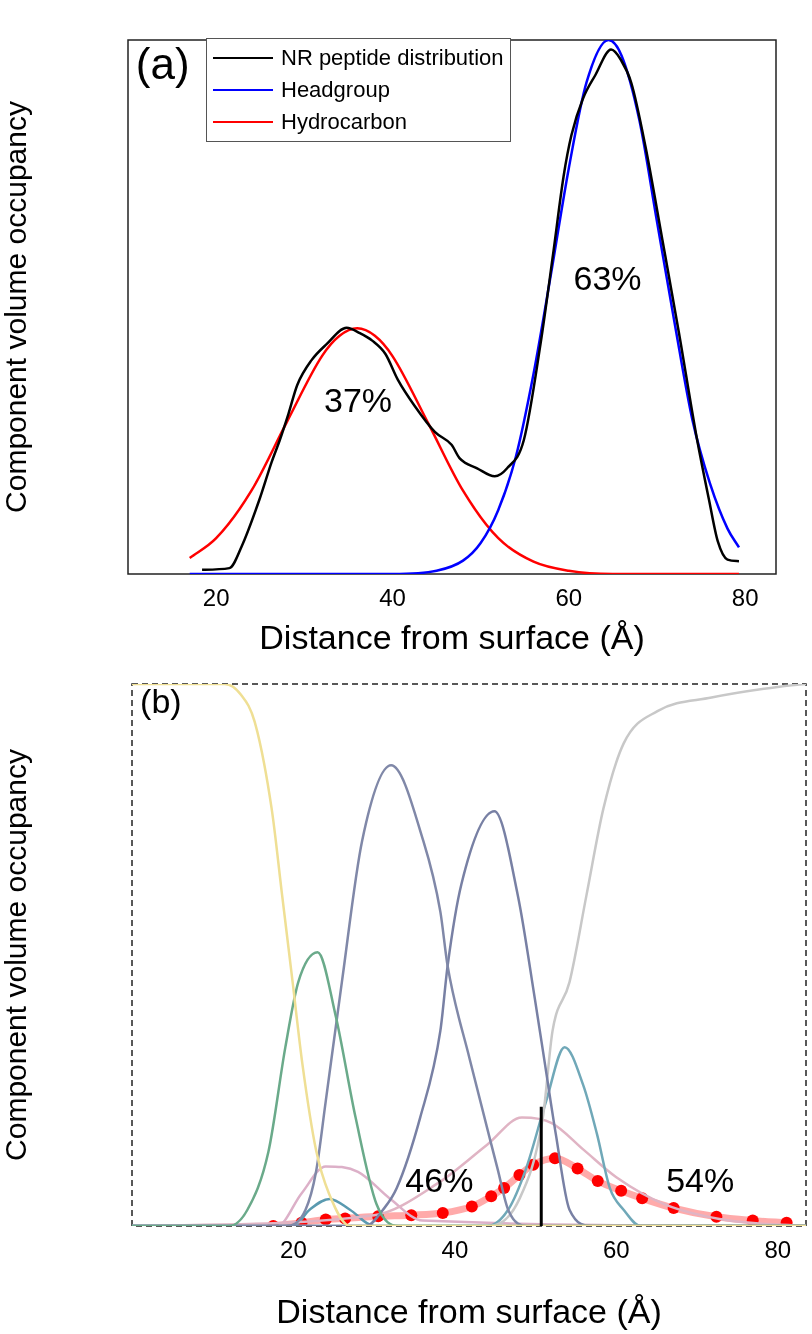 The width and height of the screenshot is (812, 1334). What do you see at coordinates (439, 1180) in the screenshot?
I see `annotation: 46%` at bounding box center [439, 1180].